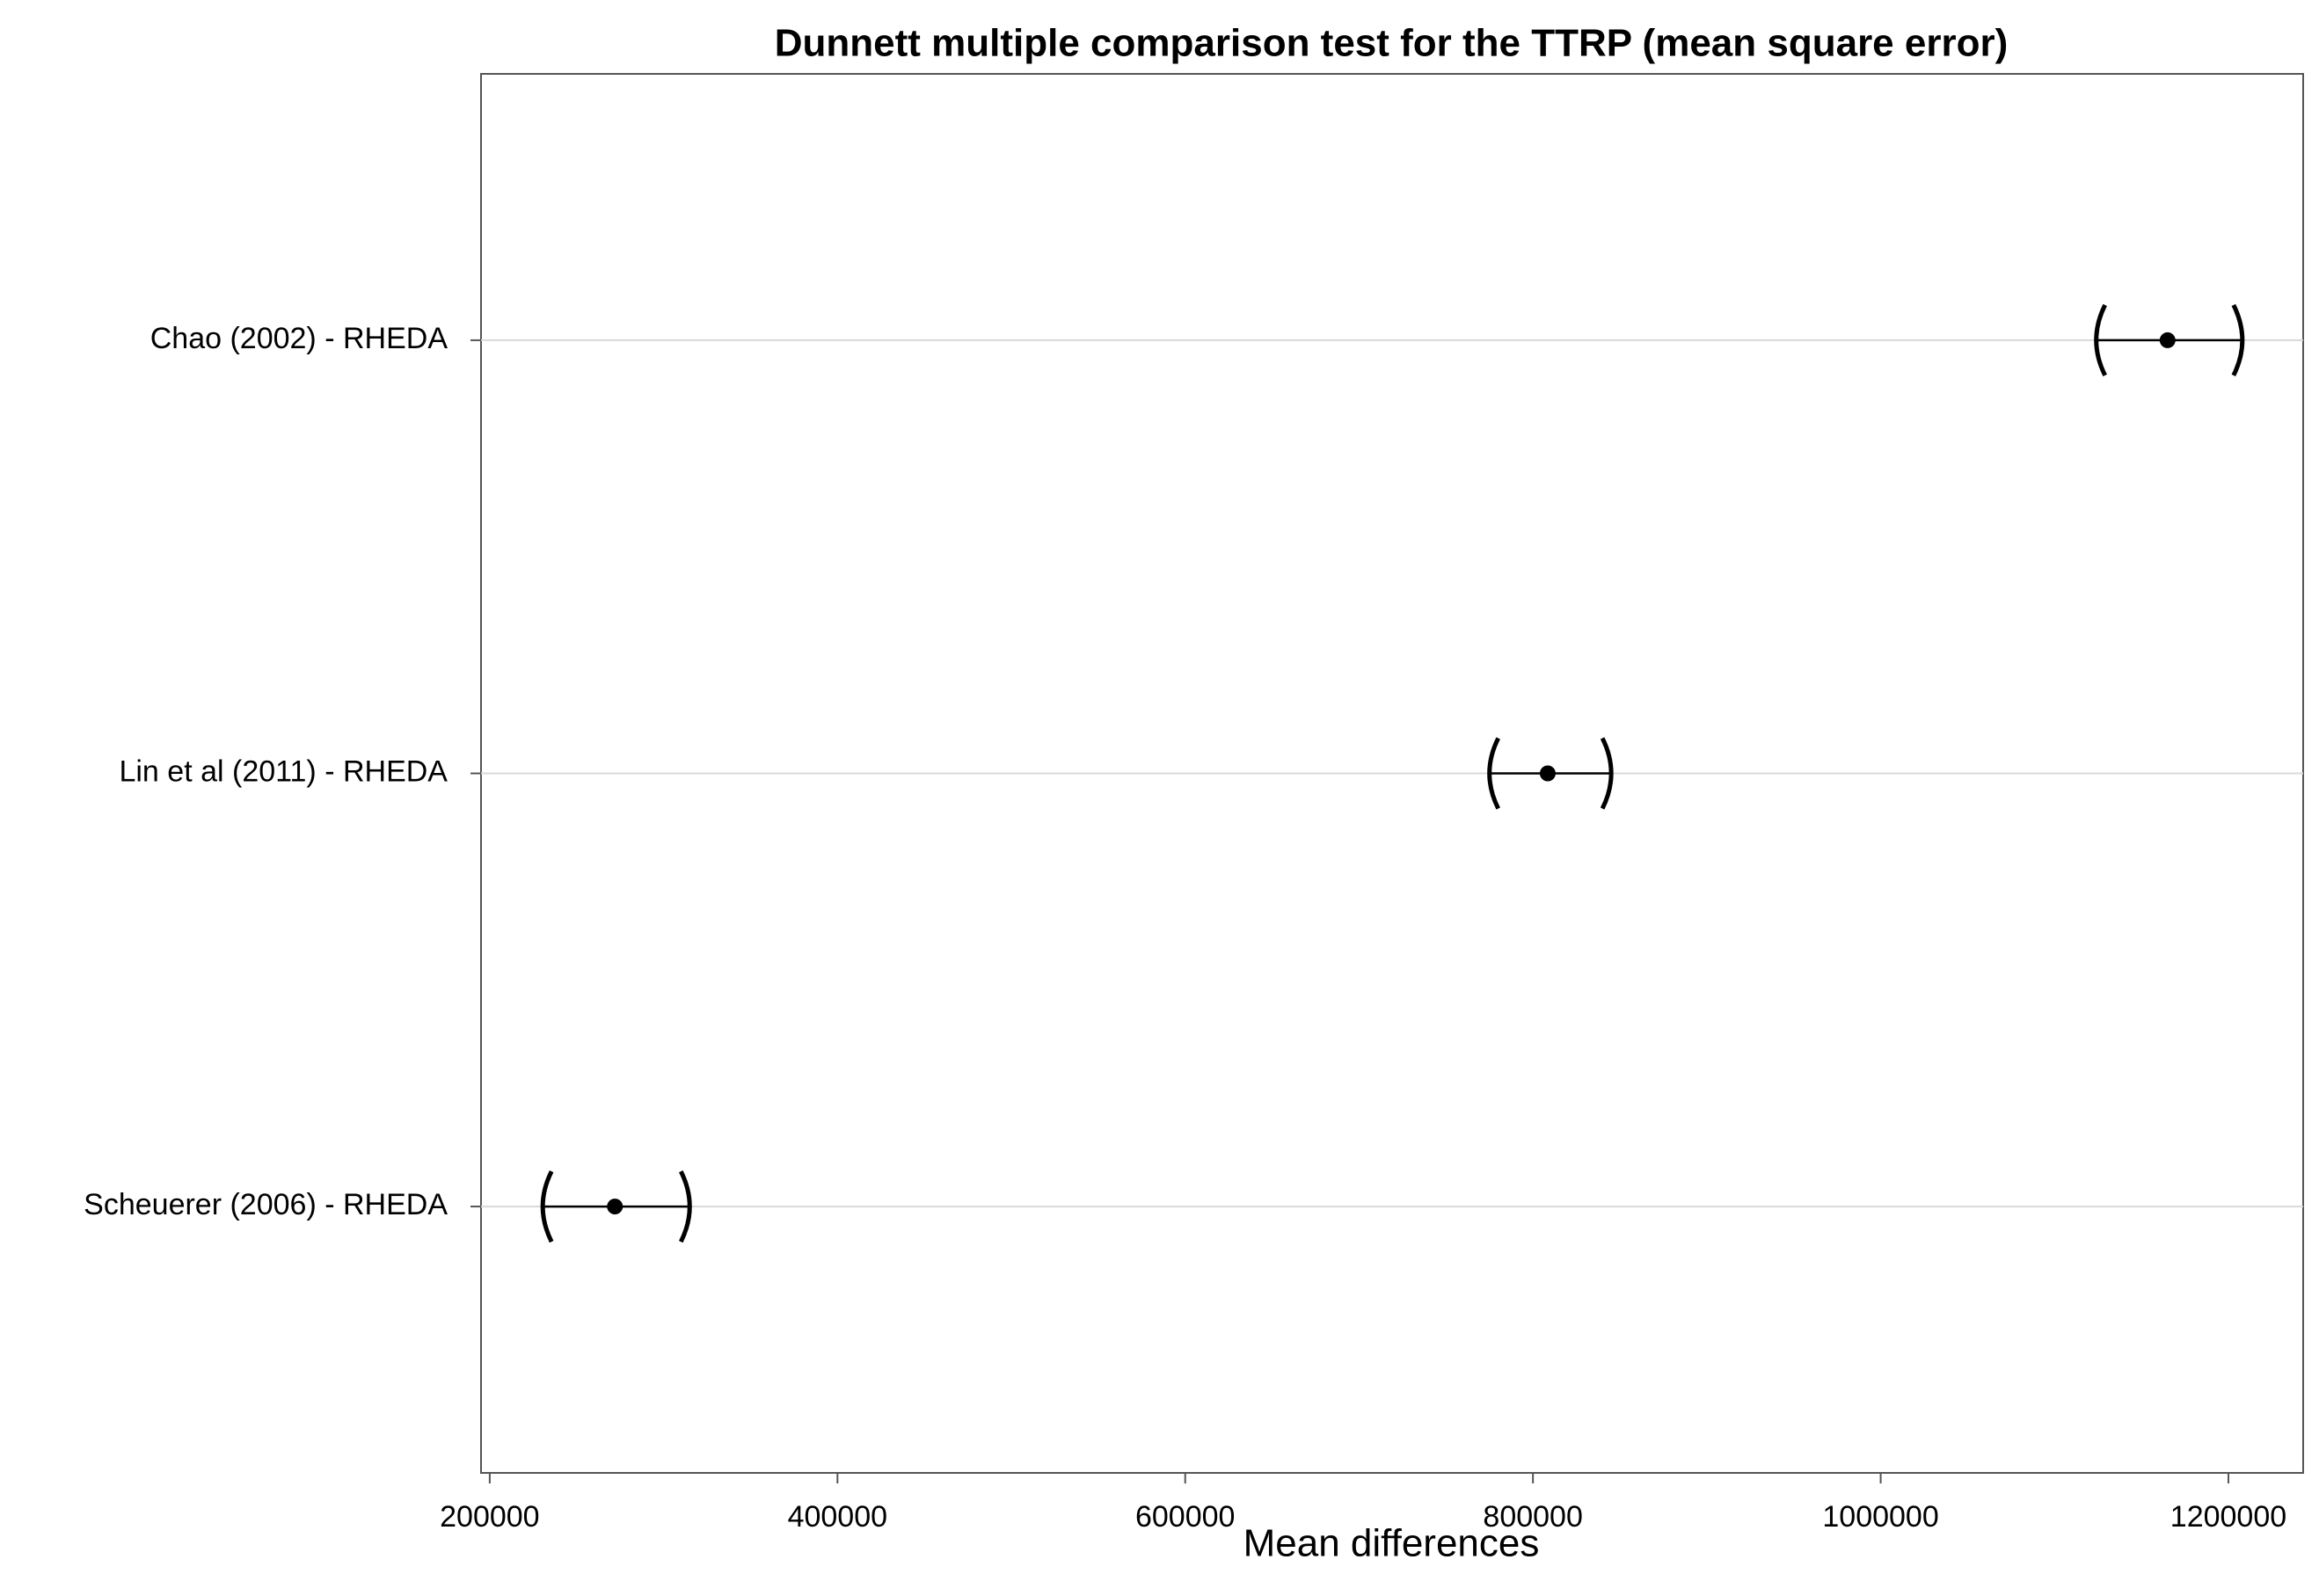 Image resolution: width=2319 pixels, height=1596 pixels. What do you see at coordinates (283, 771) in the screenshot?
I see `y-tick-label: Lin et al (2011) - RHEDA` at bounding box center [283, 771].